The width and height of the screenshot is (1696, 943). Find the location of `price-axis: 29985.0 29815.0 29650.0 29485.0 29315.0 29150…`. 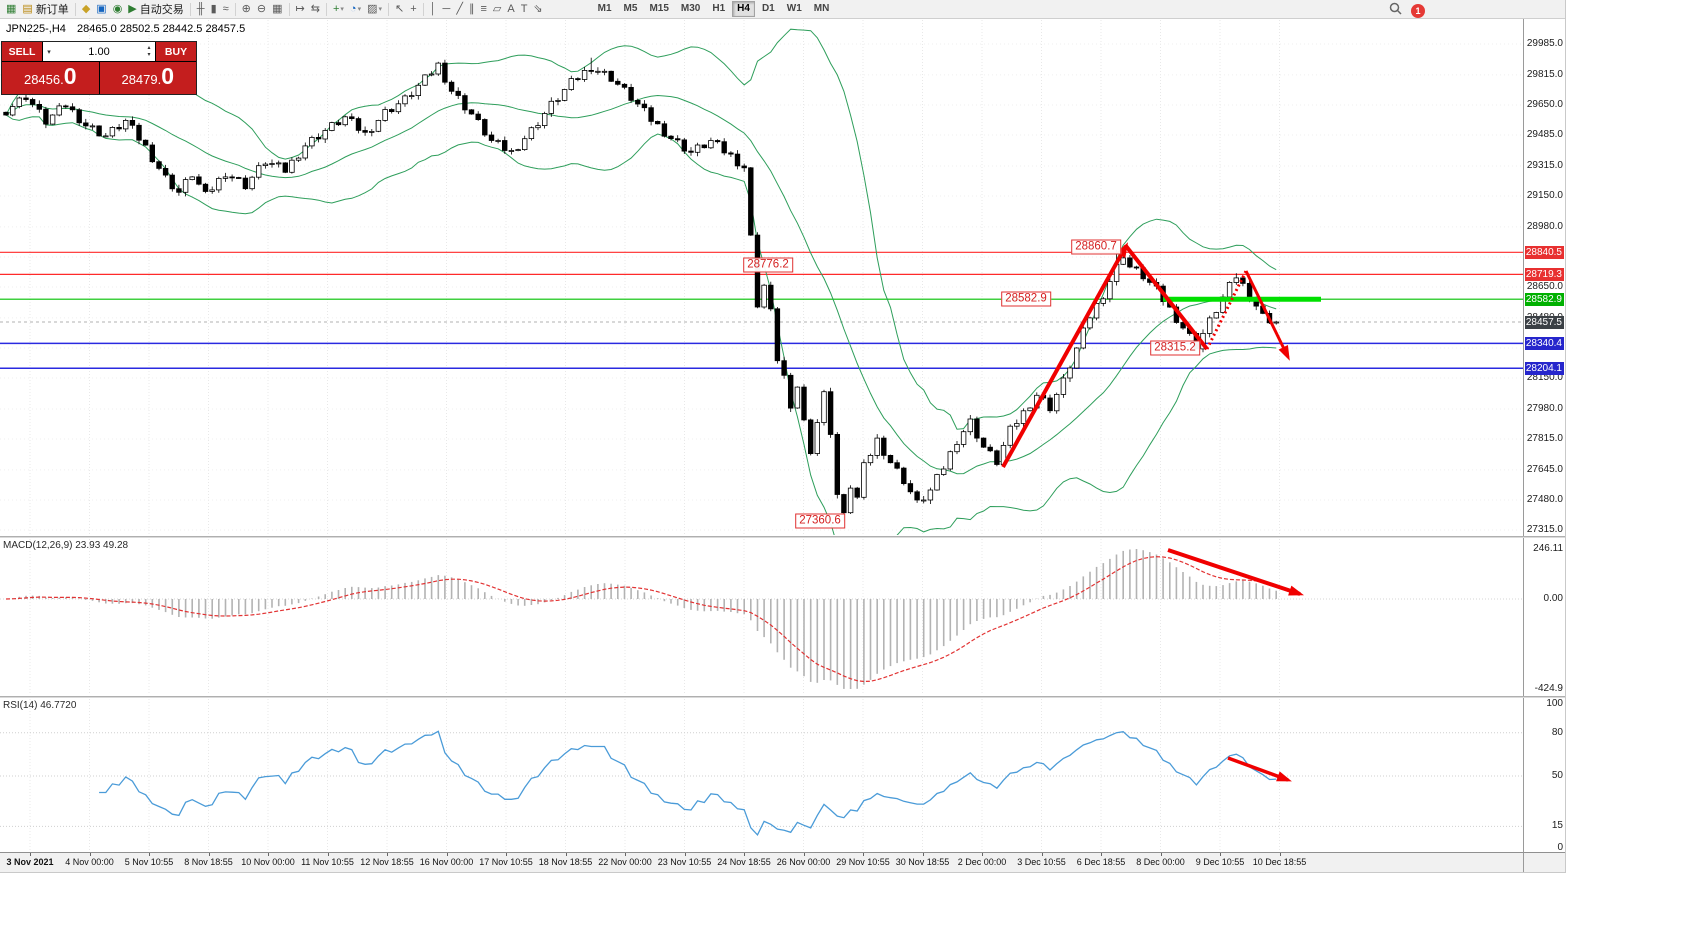

price-axis: 29985.0 29815.0 29650.0 29485.0 29315.0 29150… is located at coordinates (1544, 436).